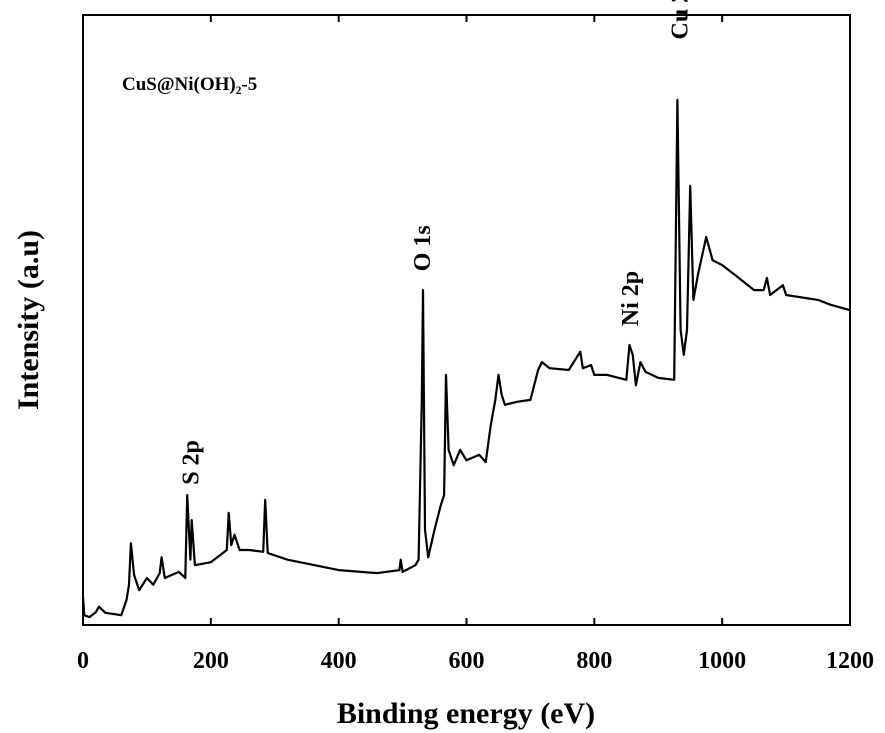 The height and width of the screenshot is (733, 885). Describe the element at coordinates (83, 661) in the screenshot. I see `x-tick-label: 0` at that location.